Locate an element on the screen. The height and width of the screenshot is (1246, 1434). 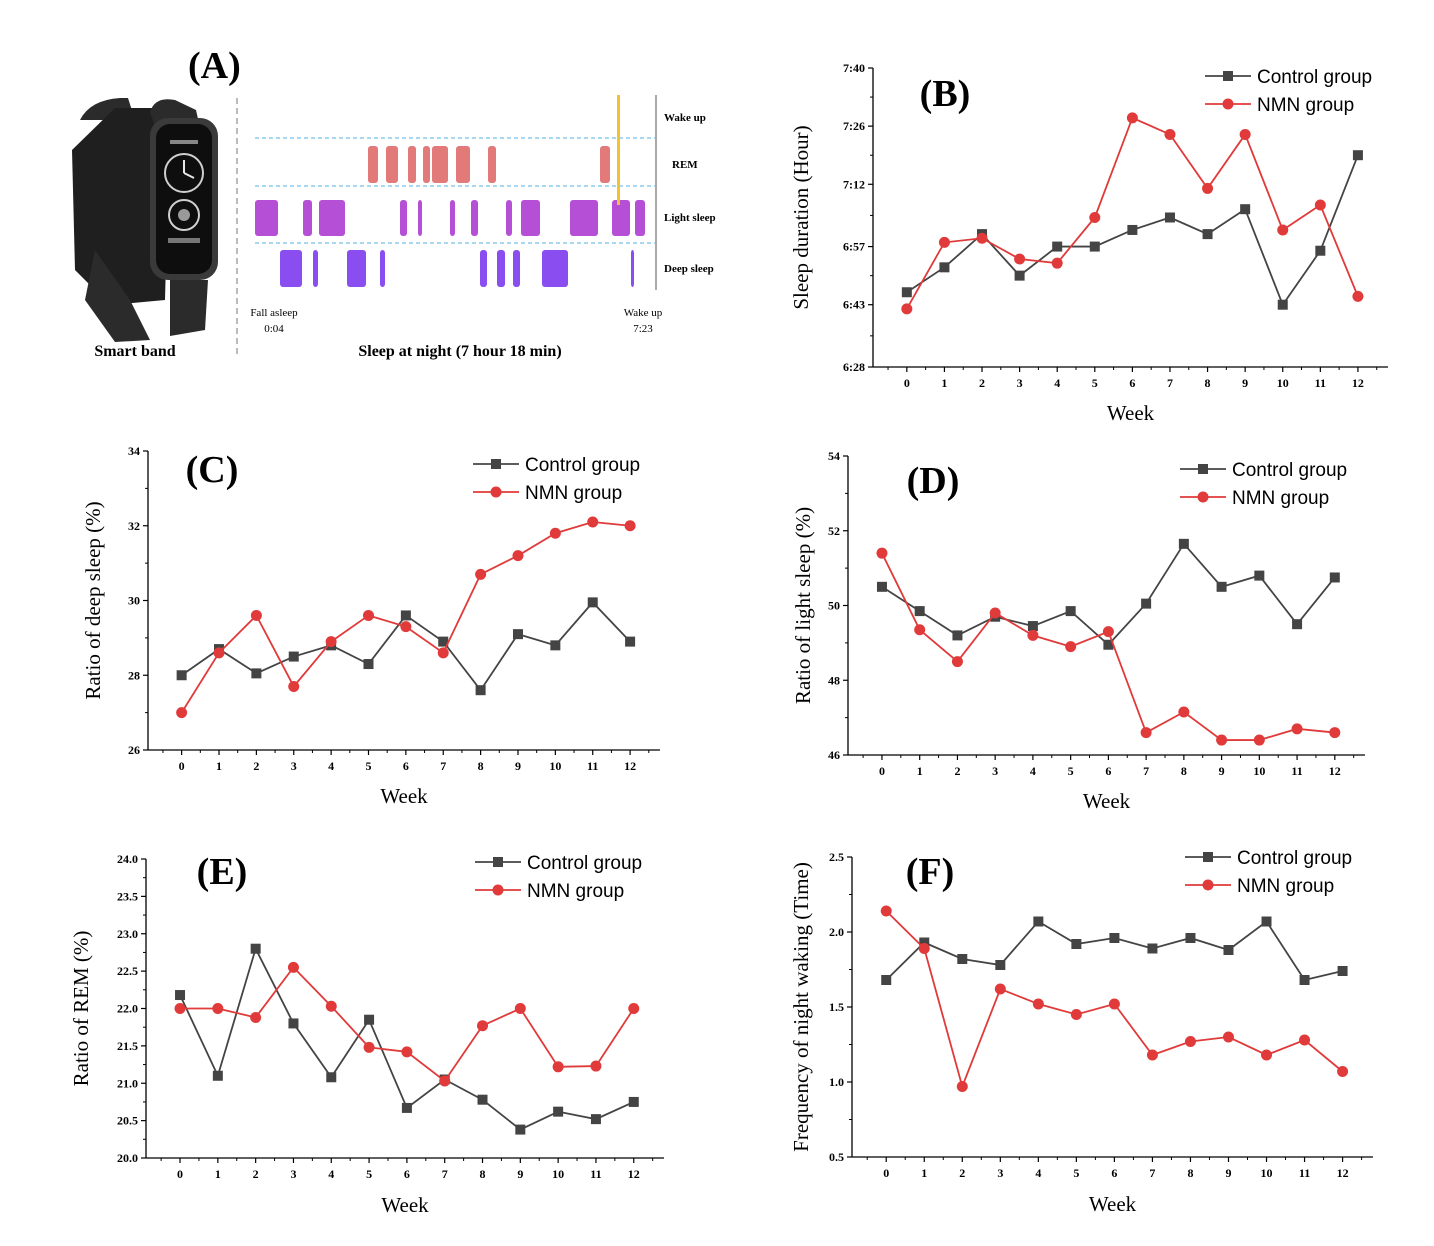
y-tick-label: 22.5 is located at coordinates (127, 971).